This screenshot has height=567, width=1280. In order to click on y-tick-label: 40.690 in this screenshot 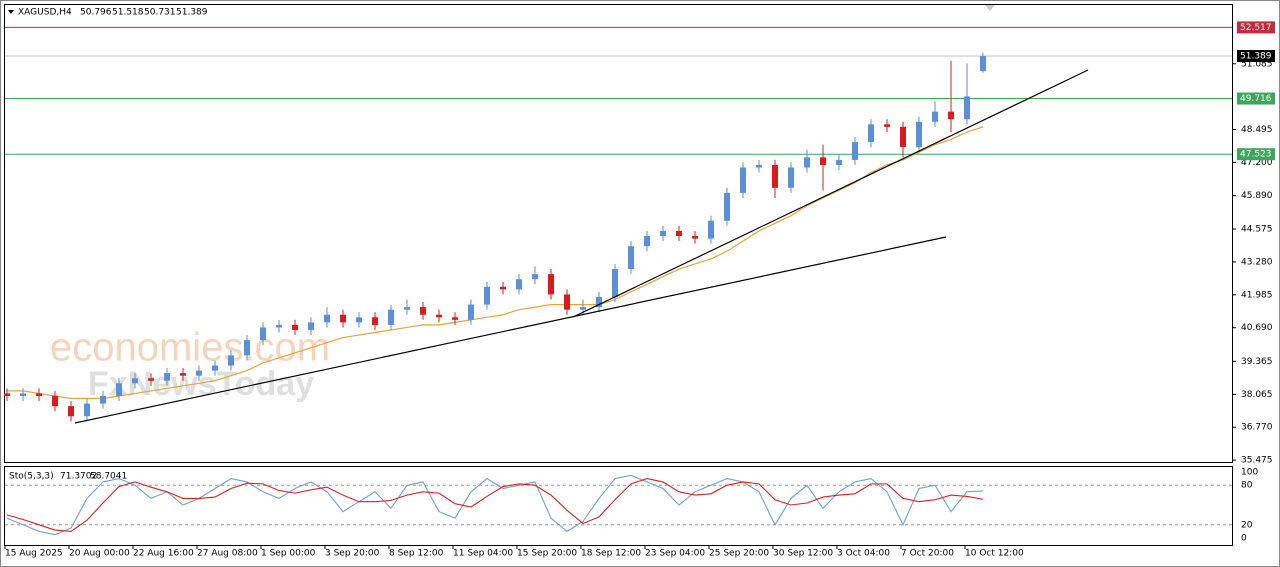, I will do `click(1257, 328)`.